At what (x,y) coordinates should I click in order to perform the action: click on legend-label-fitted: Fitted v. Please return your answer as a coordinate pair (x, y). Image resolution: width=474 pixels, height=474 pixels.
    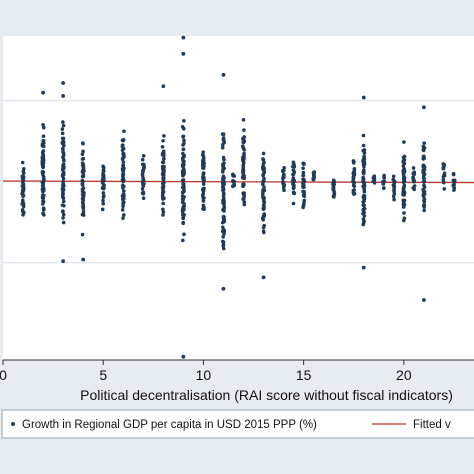
    Looking at the image, I should click on (432, 425).